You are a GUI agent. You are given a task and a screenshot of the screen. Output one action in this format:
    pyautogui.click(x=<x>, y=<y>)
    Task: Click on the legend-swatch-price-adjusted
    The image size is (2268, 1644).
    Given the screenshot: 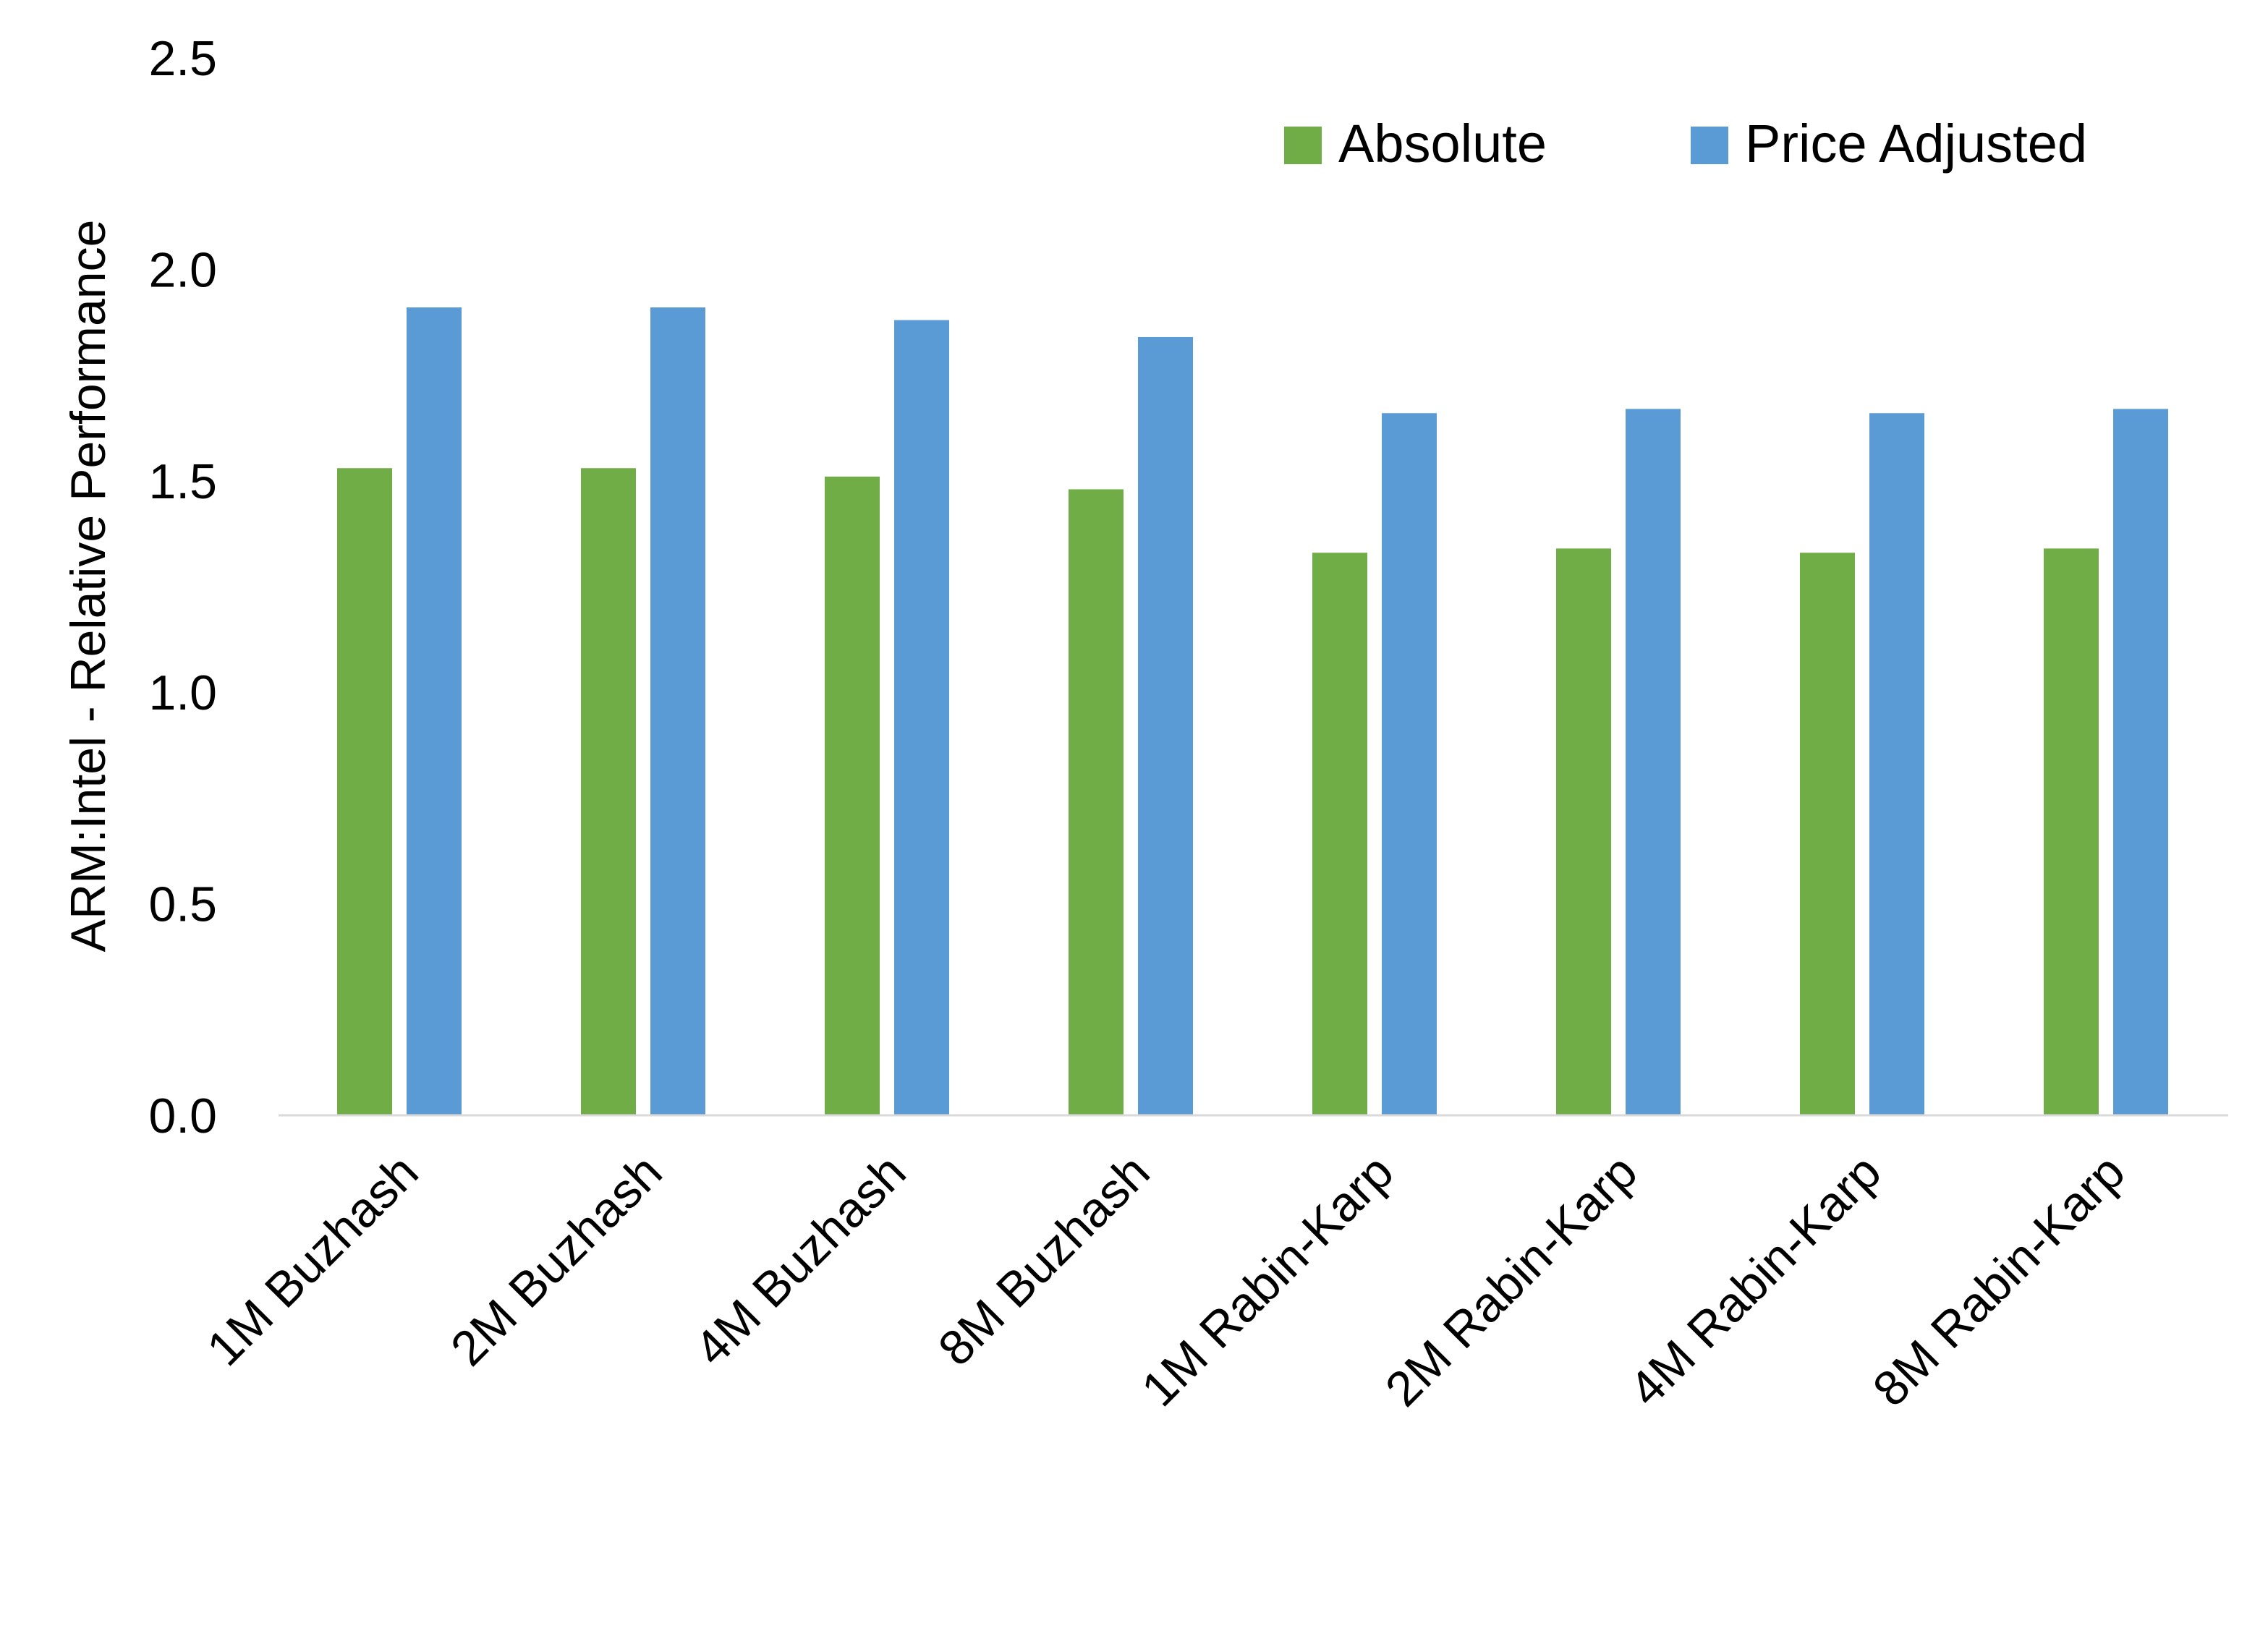 What is the action you would take?
    pyautogui.click(x=1709, y=145)
    